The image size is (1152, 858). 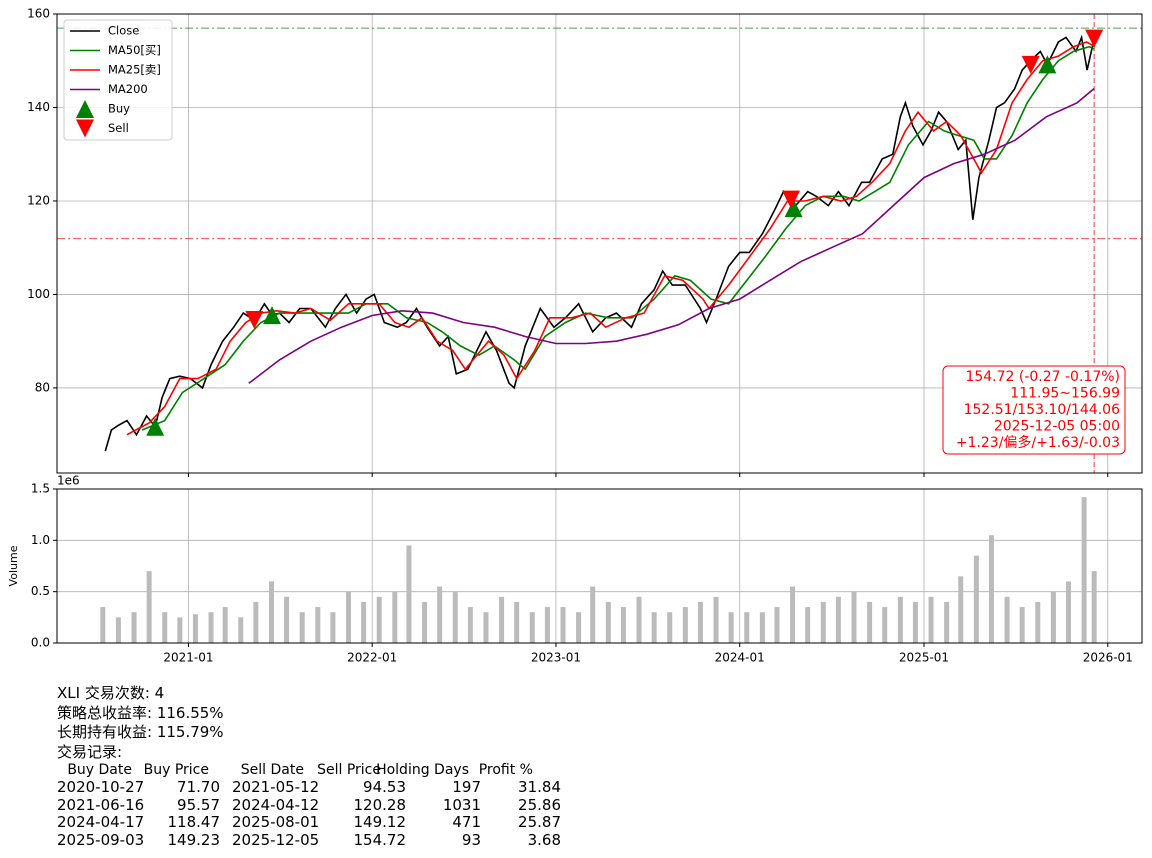 I want to click on y-tick-label: 120, so click(x=38, y=200).